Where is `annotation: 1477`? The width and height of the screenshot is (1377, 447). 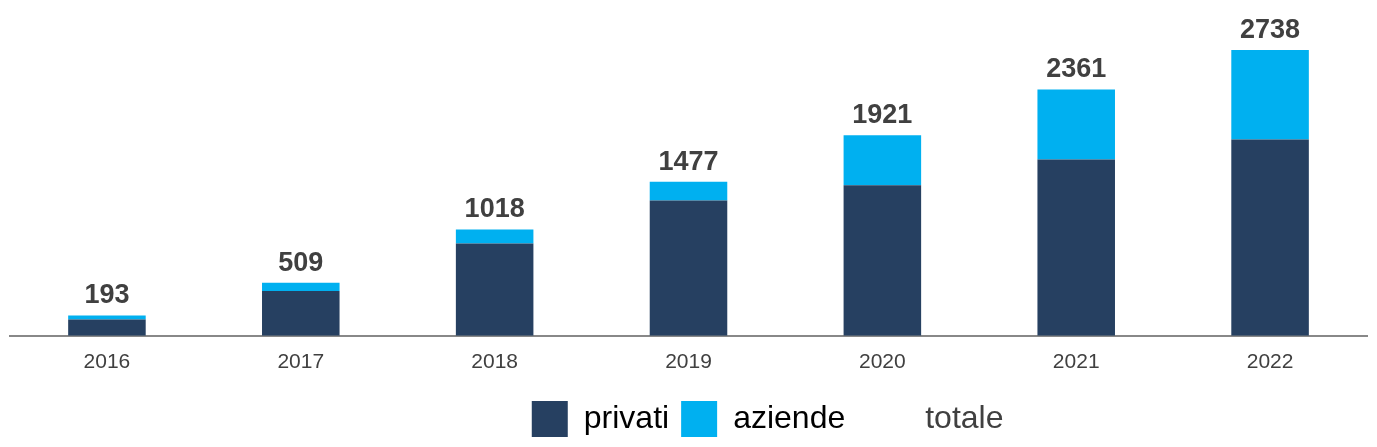 annotation: 1477 is located at coordinates (688, 160).